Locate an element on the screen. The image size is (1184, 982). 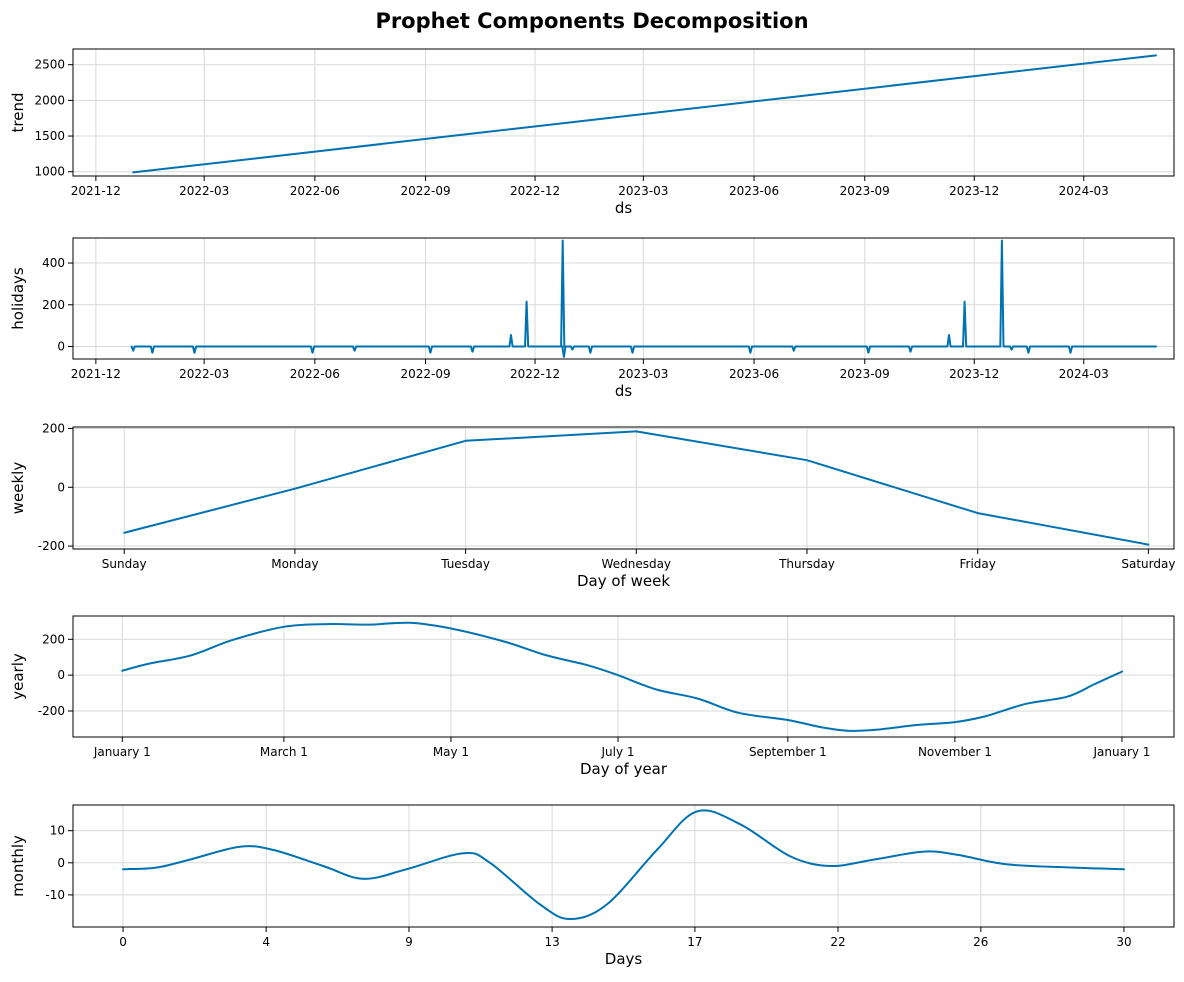
yearly-axes-frame is located at coordinates (623, 676).